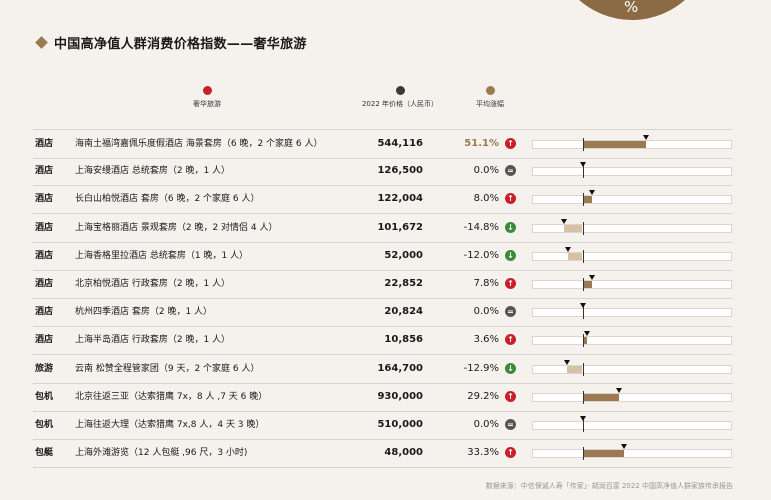  Describe the element at coordinates (153, 284) in the screenshot. I see `item-label: 北京柏悦酒店 行政套房（2 晚，1 人）` at that location.